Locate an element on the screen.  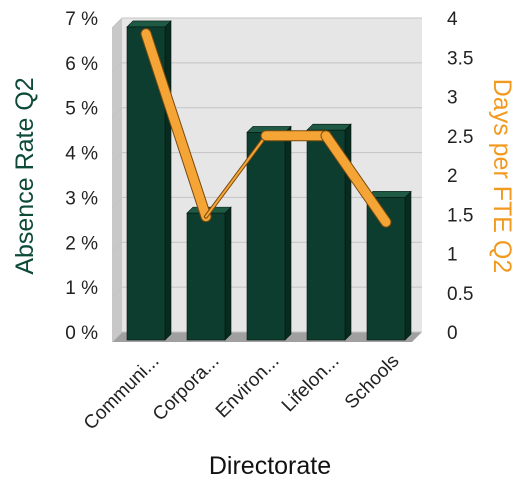
y2-tick-label: 3.5 is located at coordinates (460, 58).